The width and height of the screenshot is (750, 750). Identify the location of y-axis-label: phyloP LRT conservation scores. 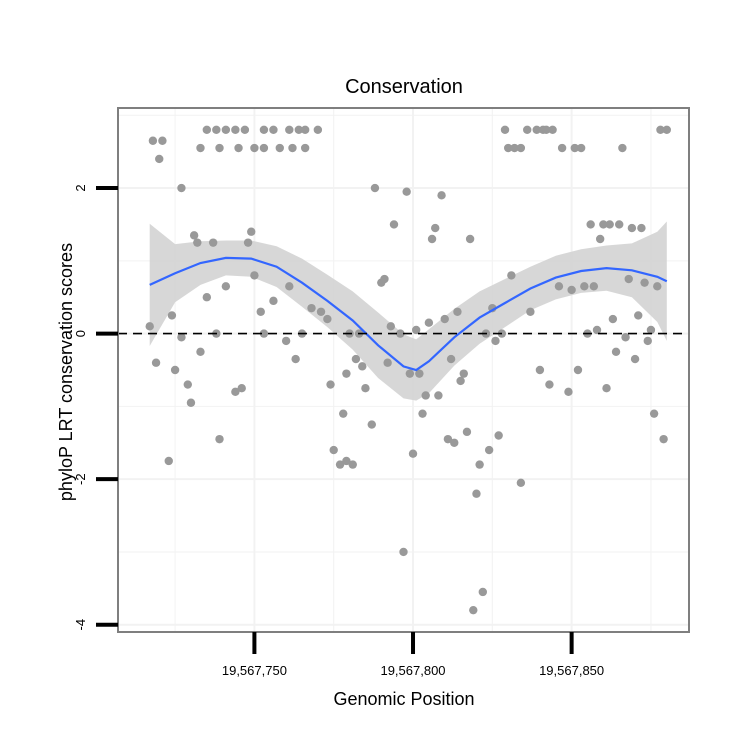
(66, 372).